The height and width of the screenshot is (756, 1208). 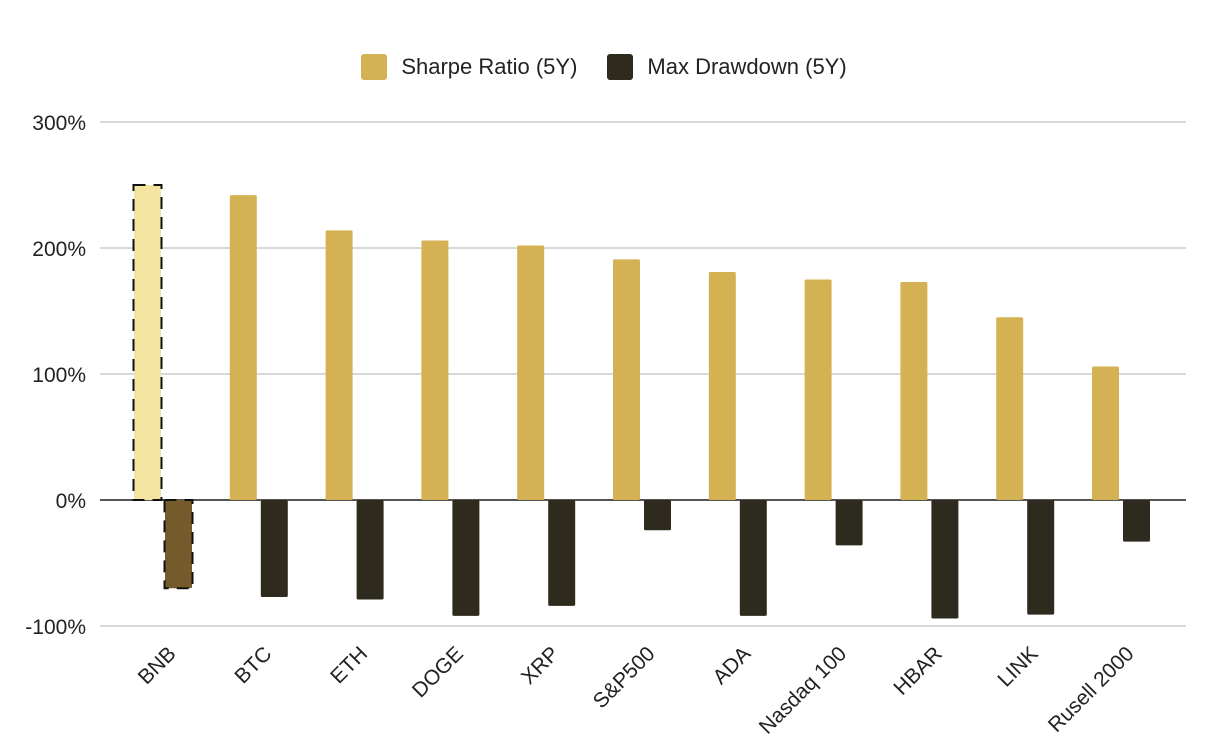 What do you see at coordinates (374, 67) in the screenshot?
I see `legend-swatch-sharpe` at bounding box center [374, 67].